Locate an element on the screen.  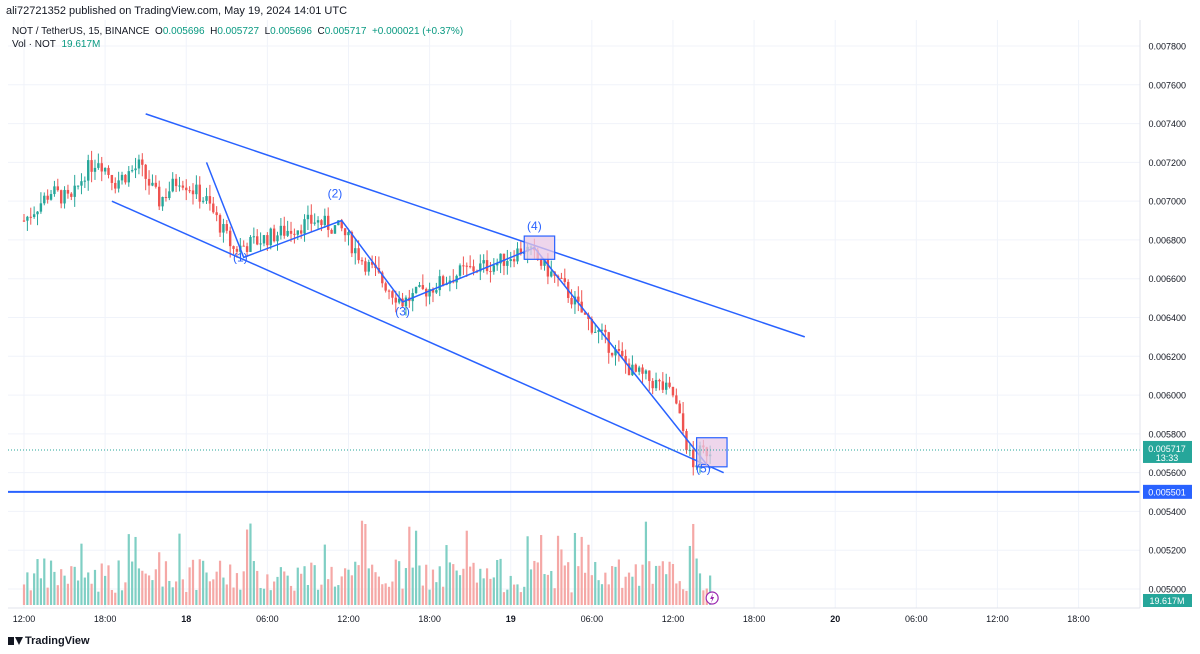
y-tick-label: 0.007000 is located at coordinates (1167, 202).